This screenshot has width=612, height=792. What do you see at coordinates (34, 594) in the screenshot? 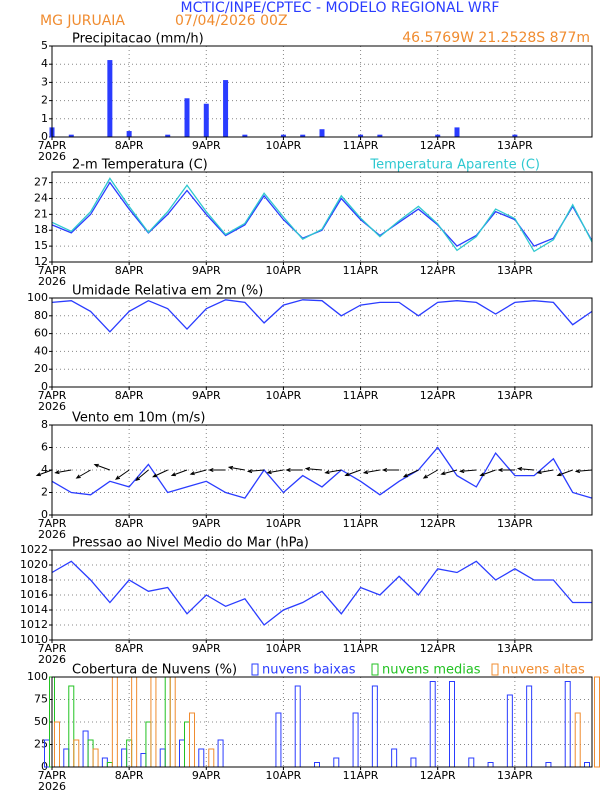
I see `y-tick-label: 1016` at bounding box center [34, 594].